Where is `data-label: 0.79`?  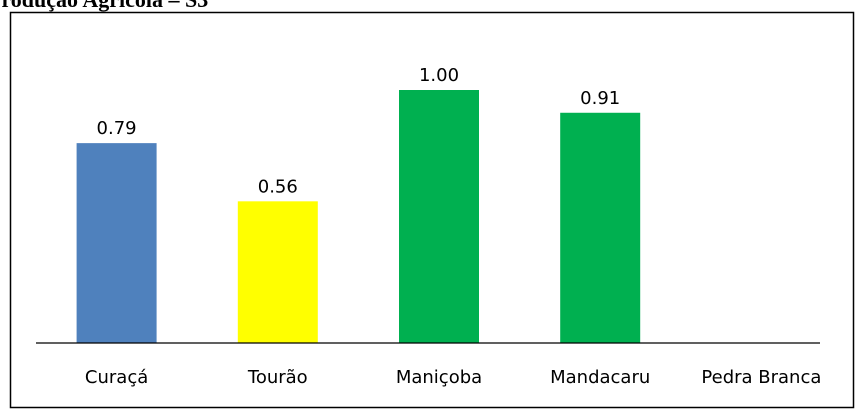 data-label: 0.79 is located at coordinates (117, 128).